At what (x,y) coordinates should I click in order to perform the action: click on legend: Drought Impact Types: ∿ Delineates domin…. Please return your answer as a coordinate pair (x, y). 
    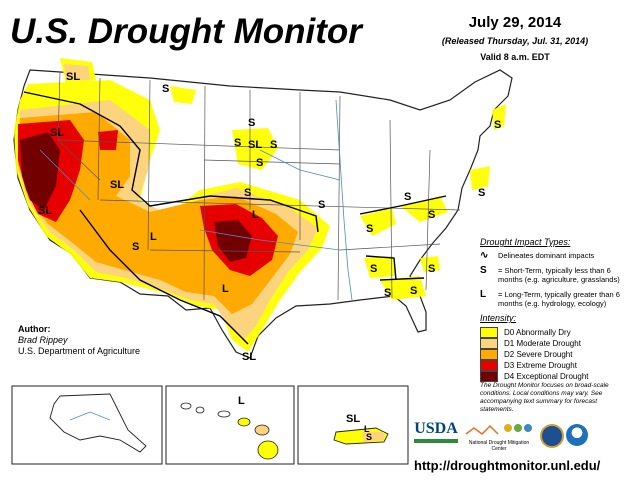
    Looking at the image, I should click on (550, 310).